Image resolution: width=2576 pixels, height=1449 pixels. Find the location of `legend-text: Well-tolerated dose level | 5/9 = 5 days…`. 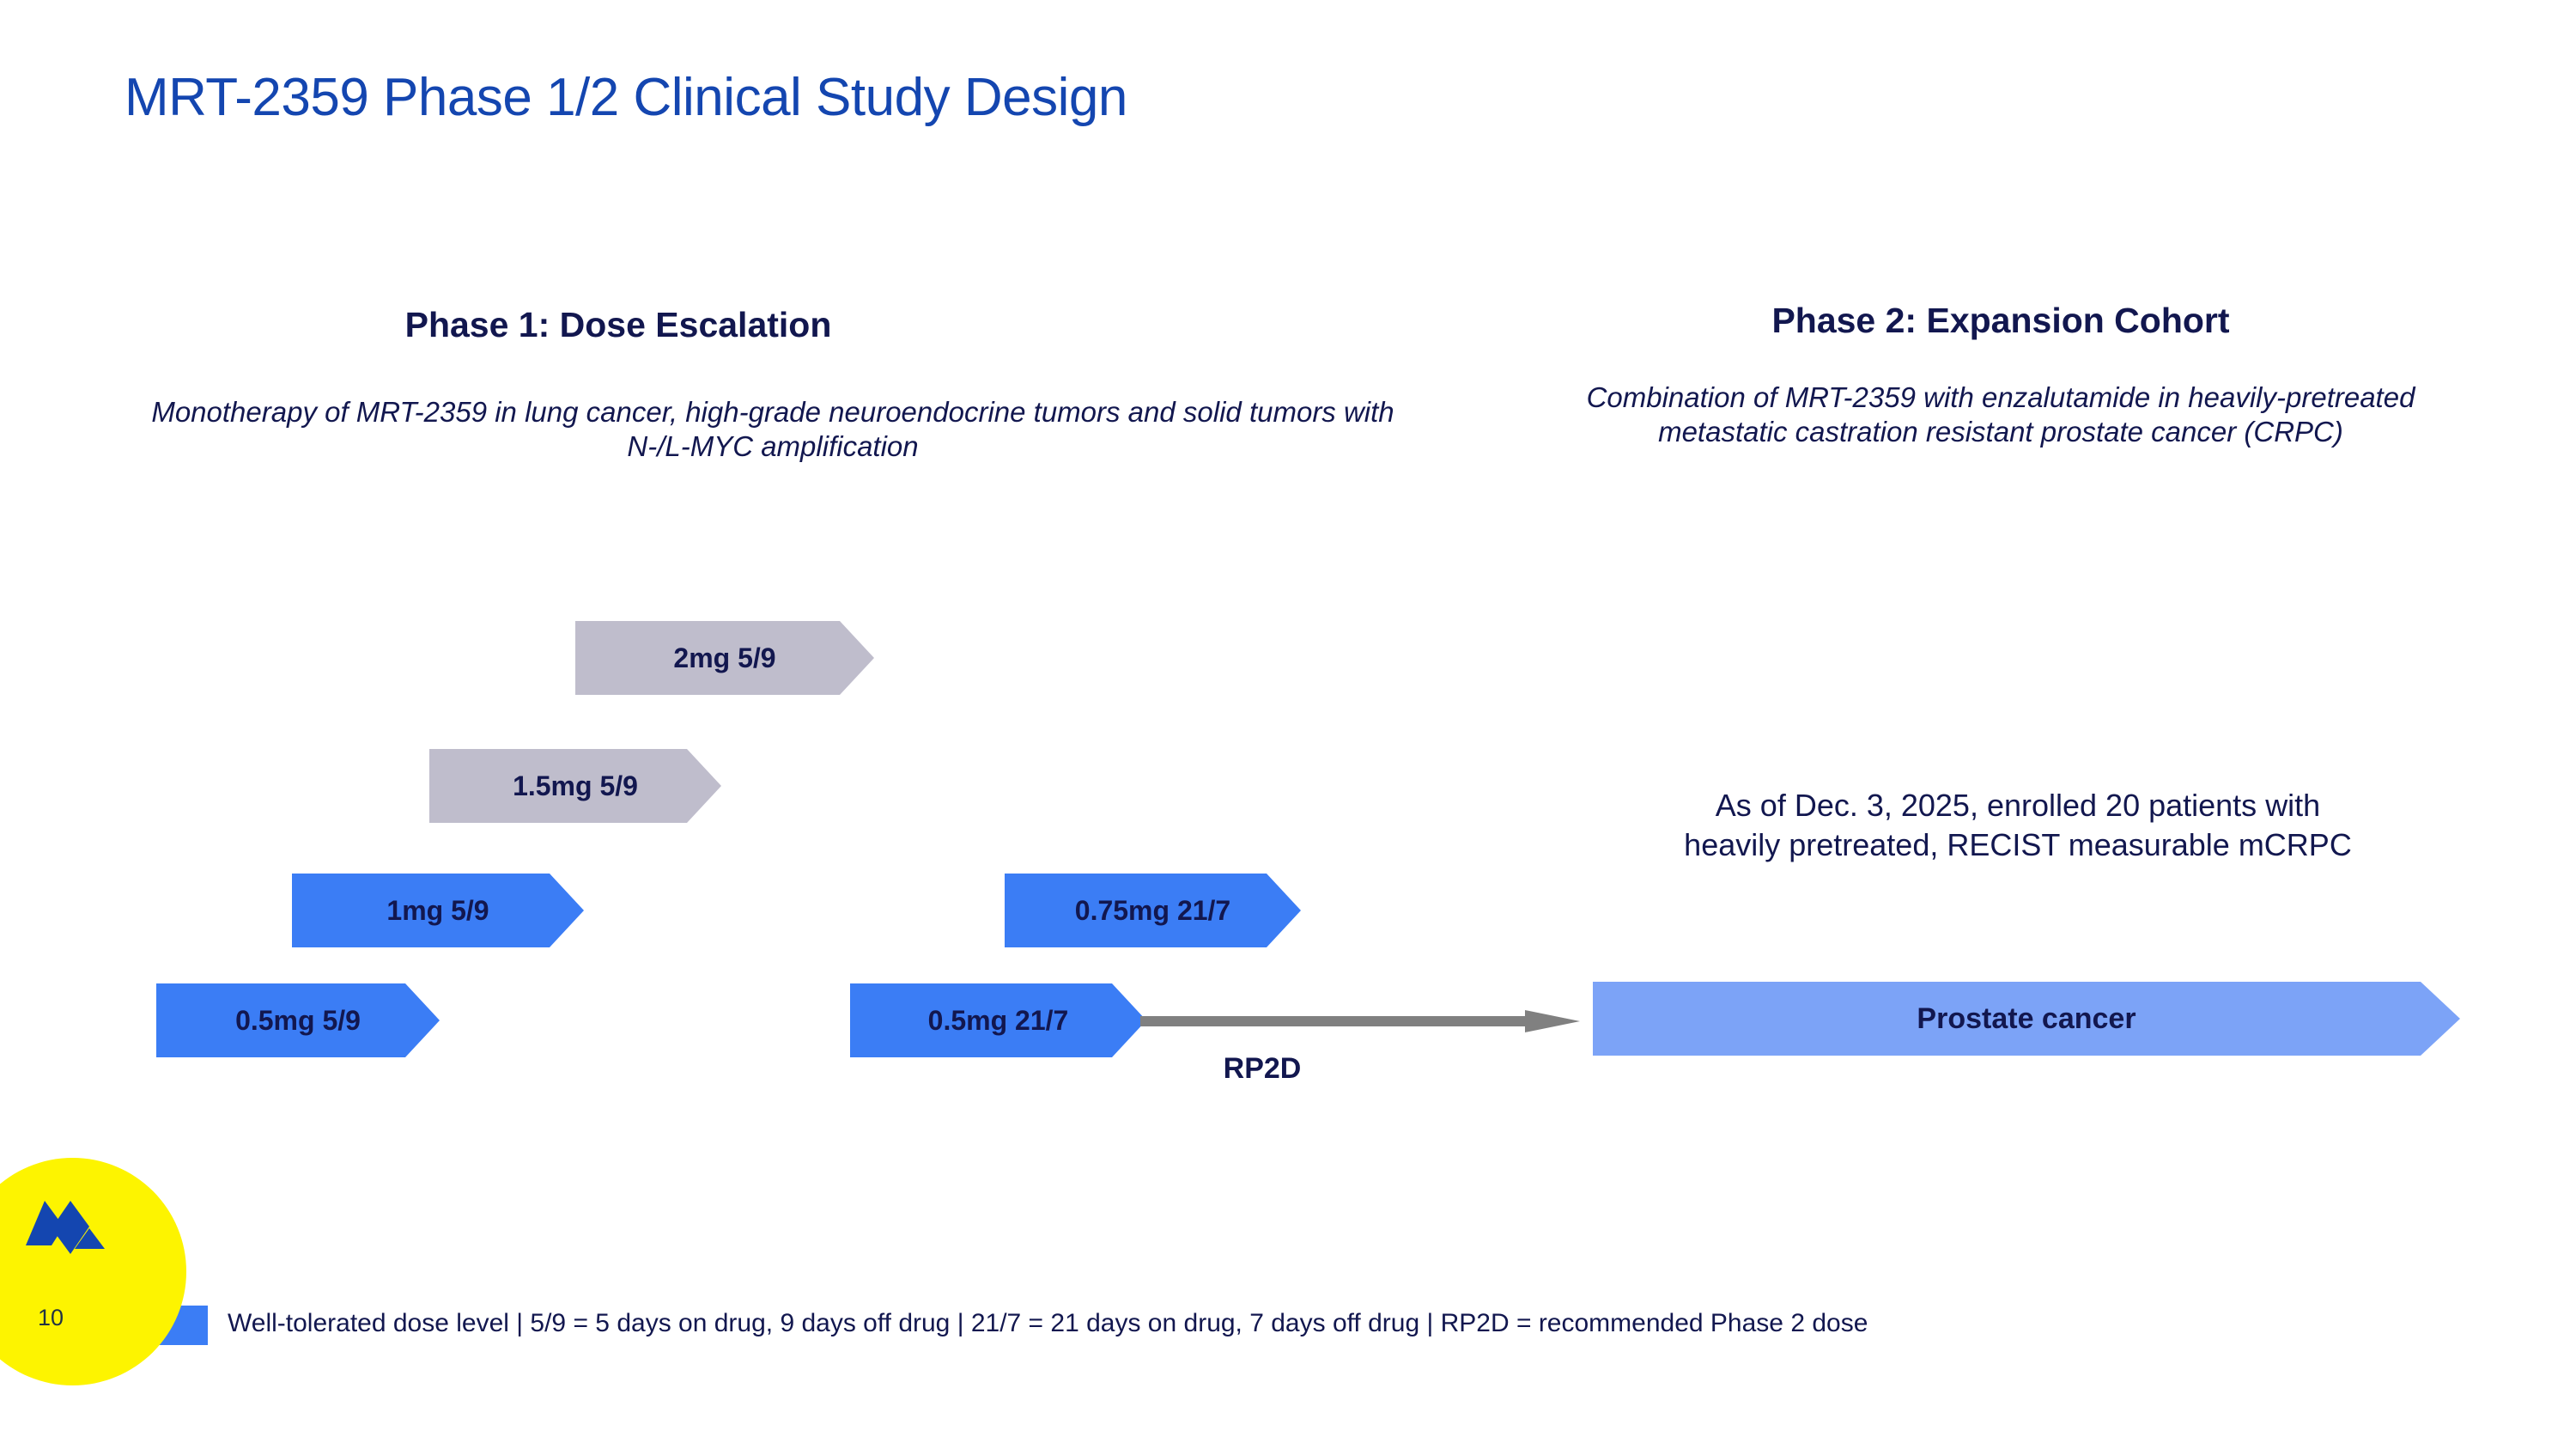

legend-text: Well-tolerated dose level | 5/9 = 5 days… is located at coordinates (1048, 1323).